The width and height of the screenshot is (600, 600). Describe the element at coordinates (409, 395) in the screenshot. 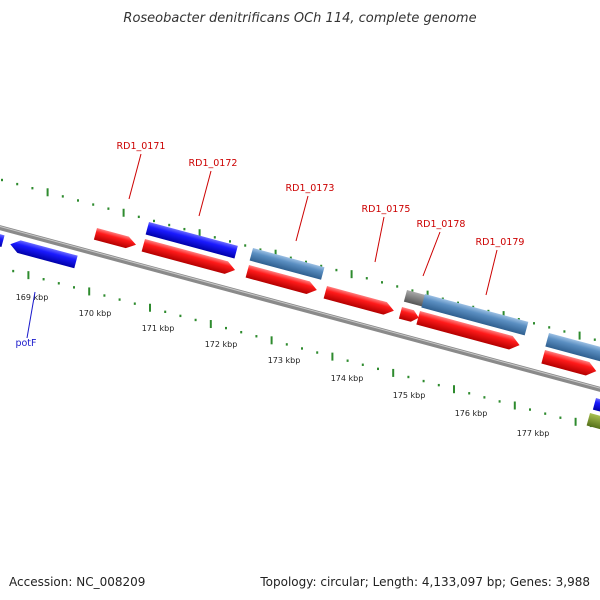

I see `kbp-tick-label: 175 kbp` at that location.